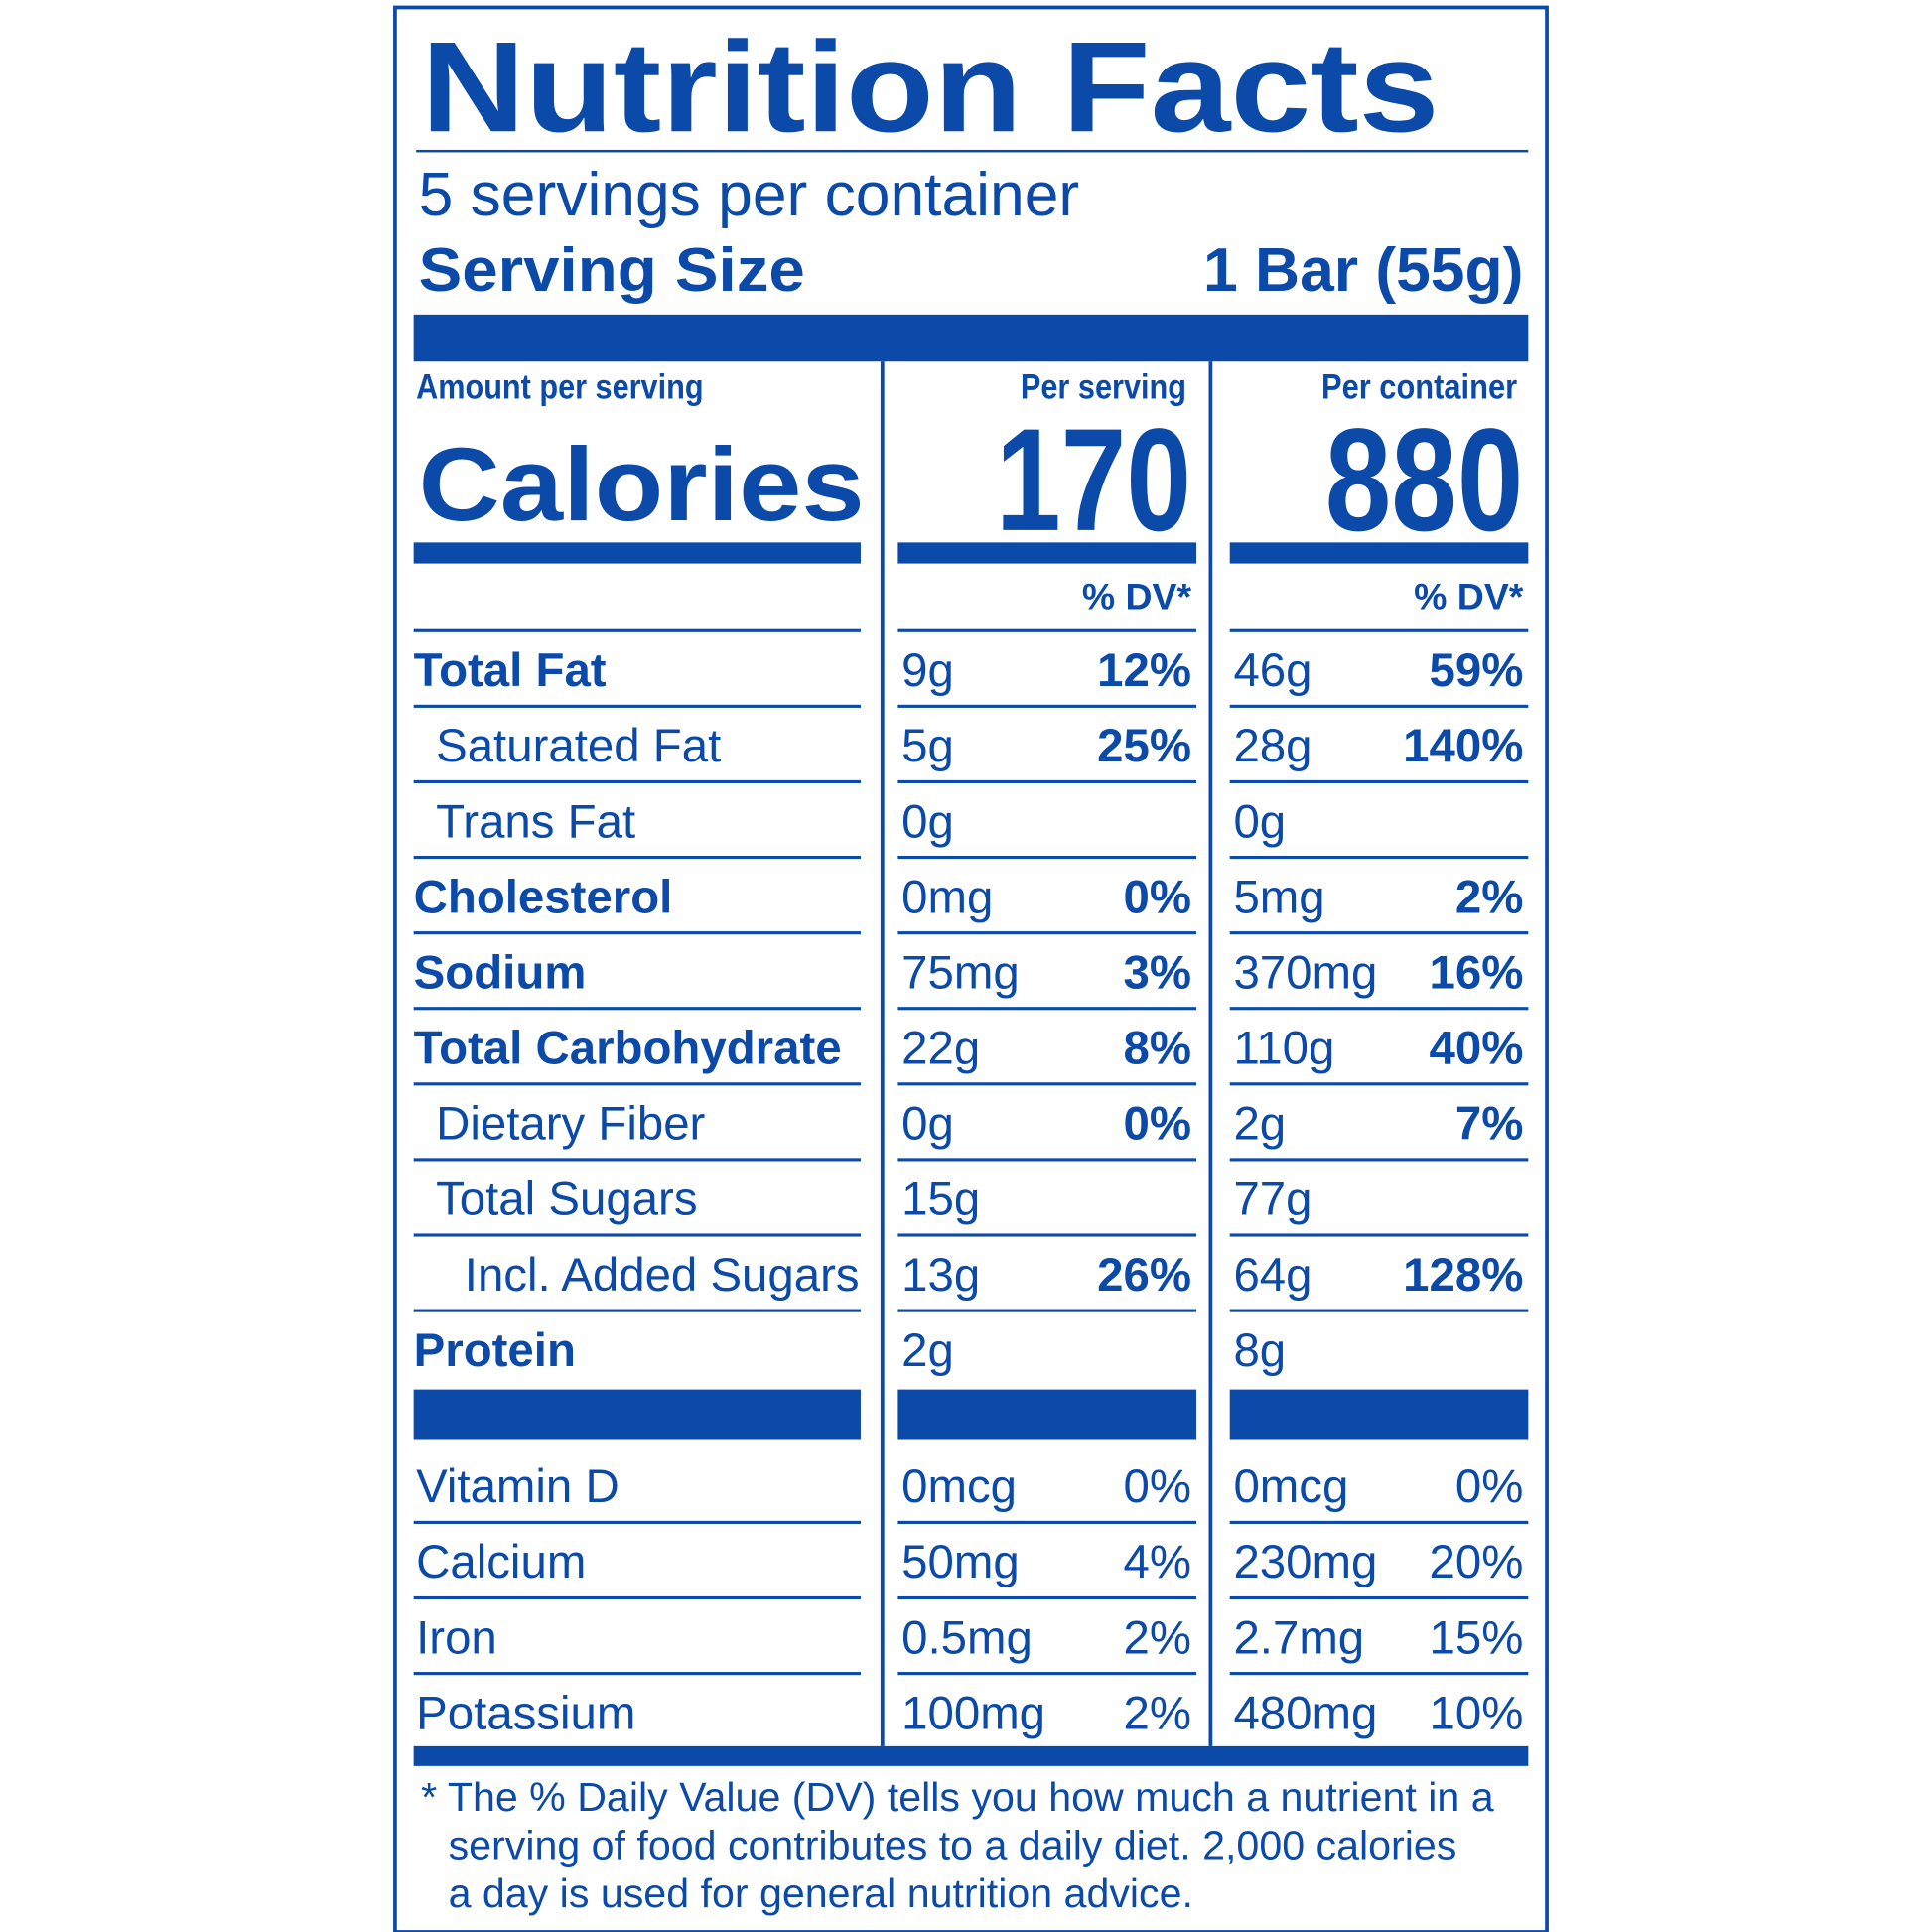 This screenshot has height=1932, width=1932. Describe the element at coordinates (1284, 1049) in the screenshot. I see `container-amount: 110g` at that location.